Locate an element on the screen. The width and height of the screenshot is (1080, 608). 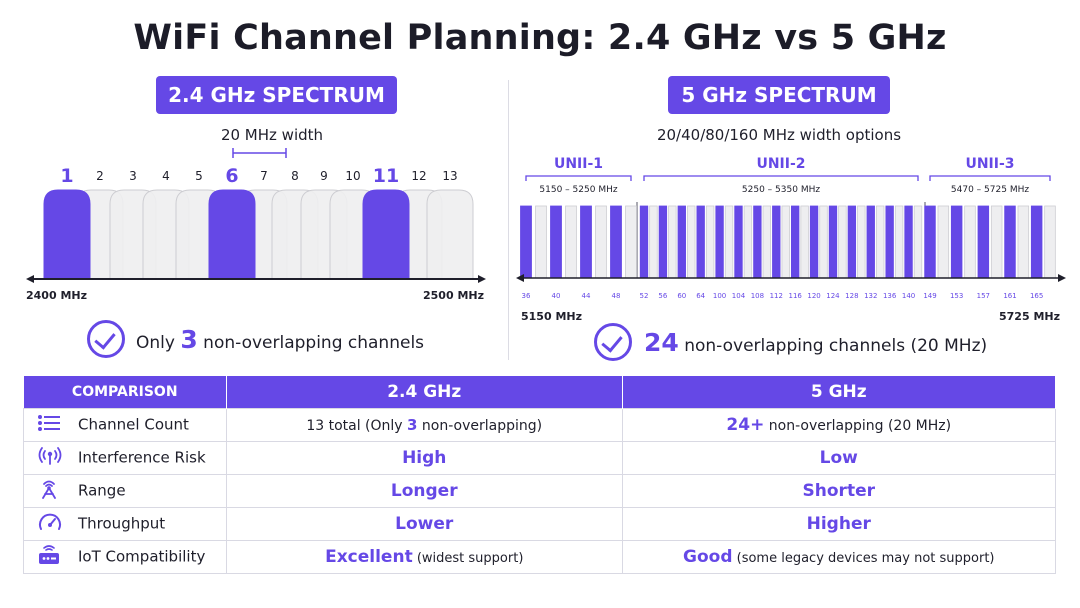
row-label: Throughput is located at coordinates (122, 523).